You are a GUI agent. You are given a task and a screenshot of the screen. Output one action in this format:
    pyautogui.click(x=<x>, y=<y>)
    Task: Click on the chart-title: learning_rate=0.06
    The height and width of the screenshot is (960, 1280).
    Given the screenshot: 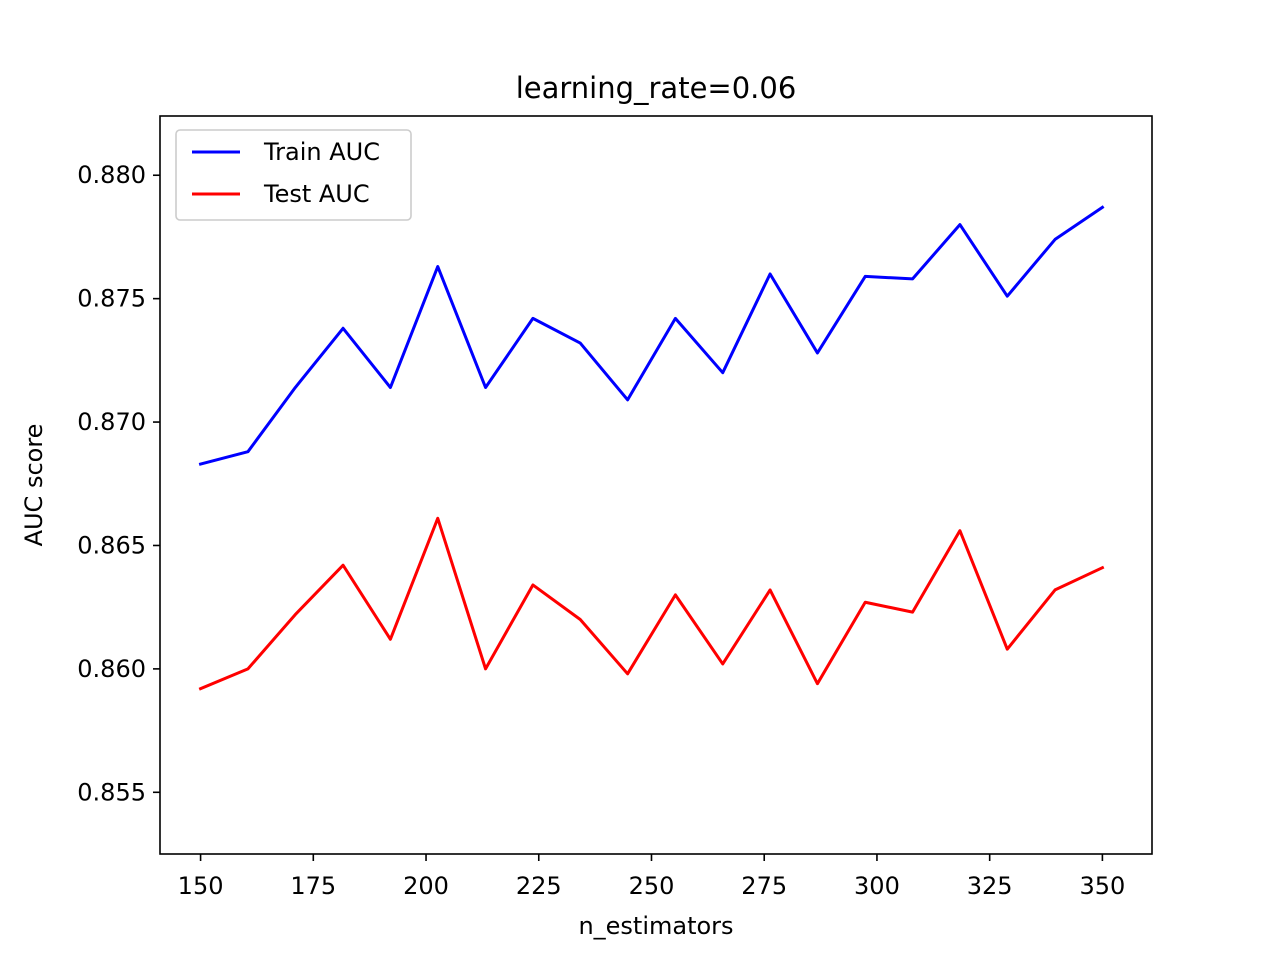 What is the action you would take?
    pyautogui.click(x=656, y=88)
    